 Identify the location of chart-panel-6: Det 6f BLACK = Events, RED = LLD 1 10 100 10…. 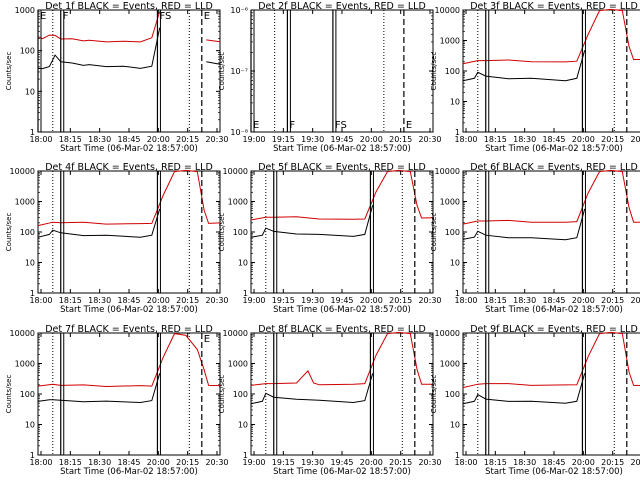
(535, 238).